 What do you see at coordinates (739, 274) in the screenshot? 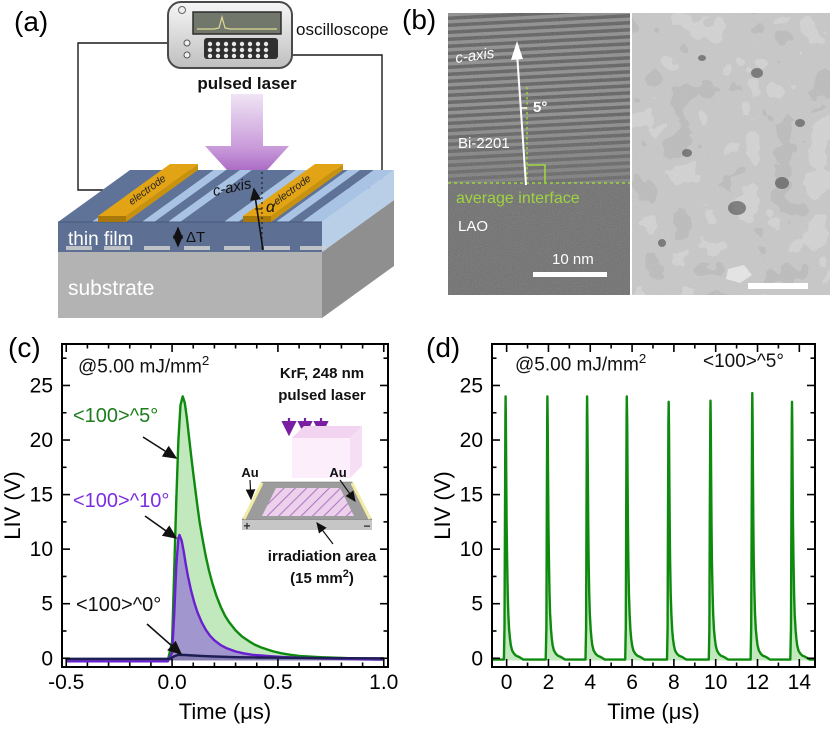
I see `sem-bright-facet` at bounding box center [739, 274].